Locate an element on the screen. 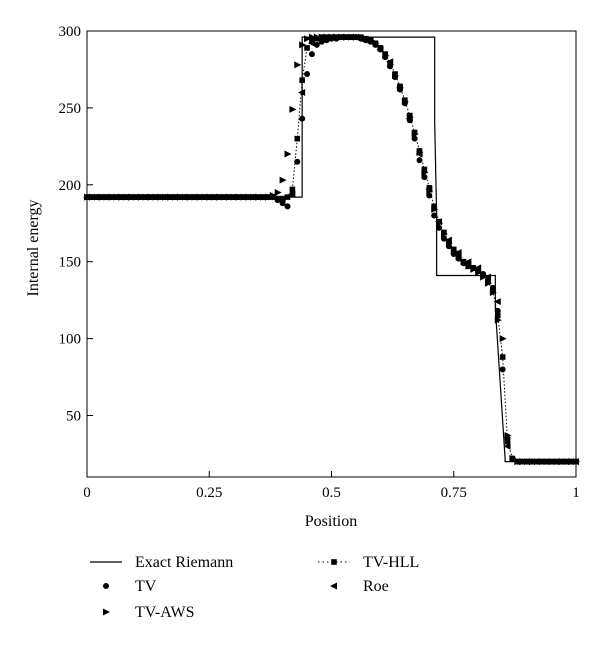 The width and height of the screenshot is (600, 650). x-tick-label: 1 is located at coordinates (576, 493).